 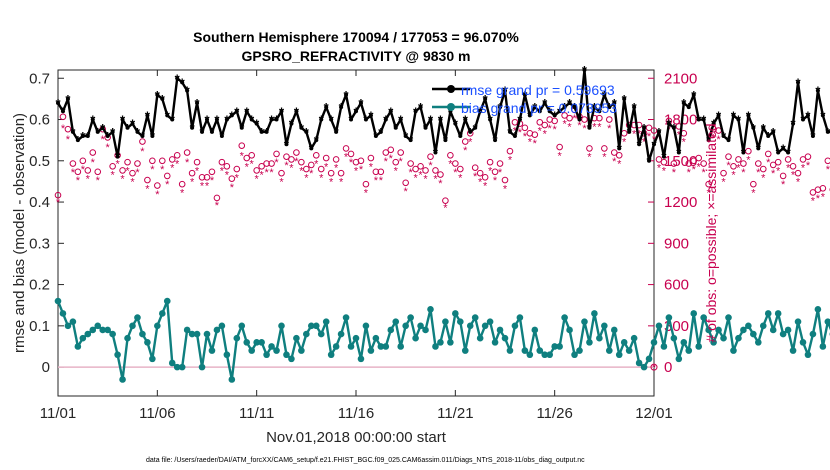 I want to click on obs-possible-point-zero, so click(x=654, y=367).